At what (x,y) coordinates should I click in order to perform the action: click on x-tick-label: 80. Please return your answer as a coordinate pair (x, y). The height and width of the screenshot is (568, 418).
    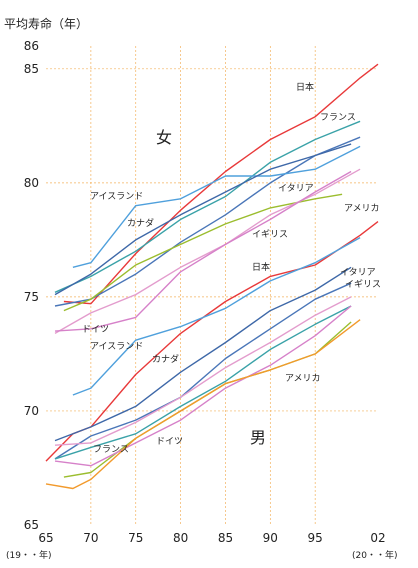
    Looking at the image, I should click on (180, 538).